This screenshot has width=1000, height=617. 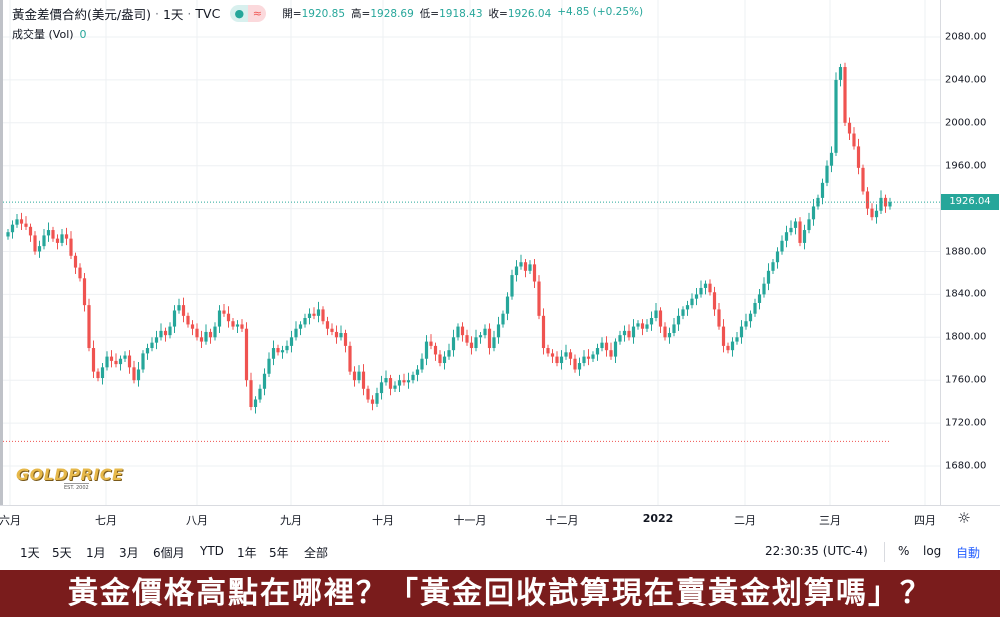 I want to click on high-value: 1928.69, so click(x=392, y=13).